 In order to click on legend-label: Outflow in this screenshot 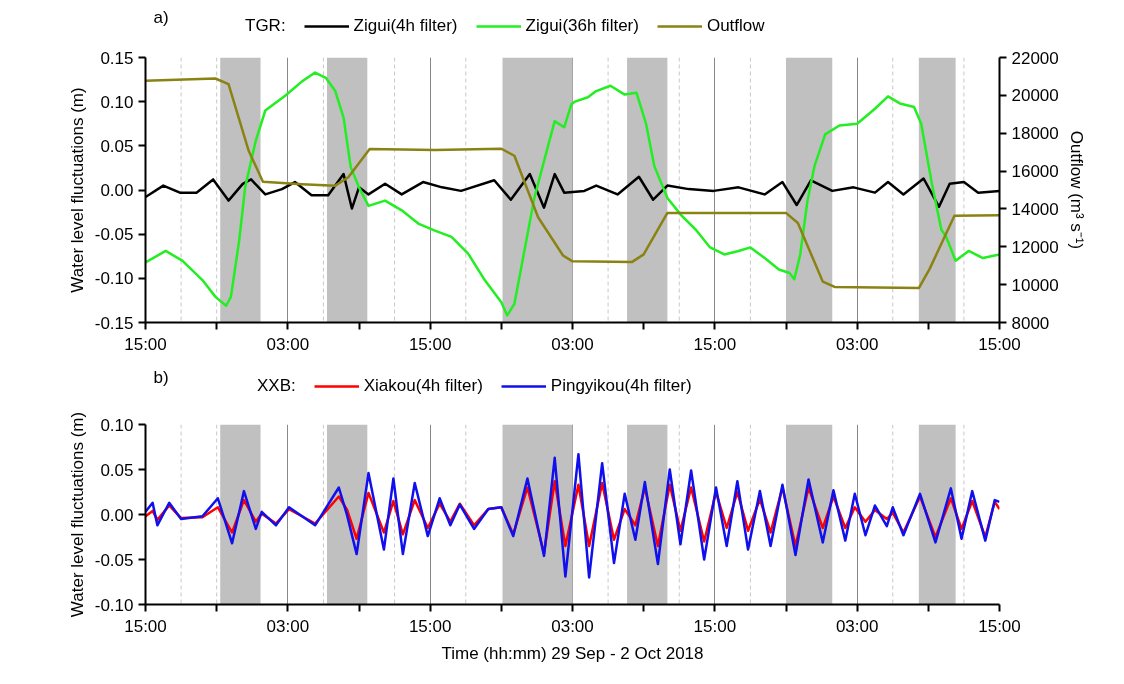, I will do `click(735, 26)`.